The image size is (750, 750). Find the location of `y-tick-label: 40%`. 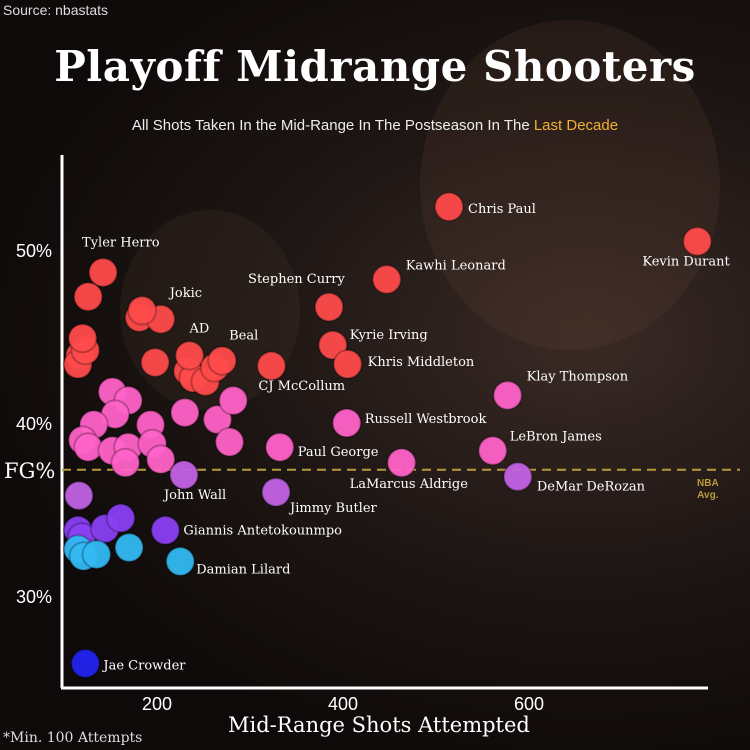

y-tick-label: 40% is located at coordinates (34, 424).